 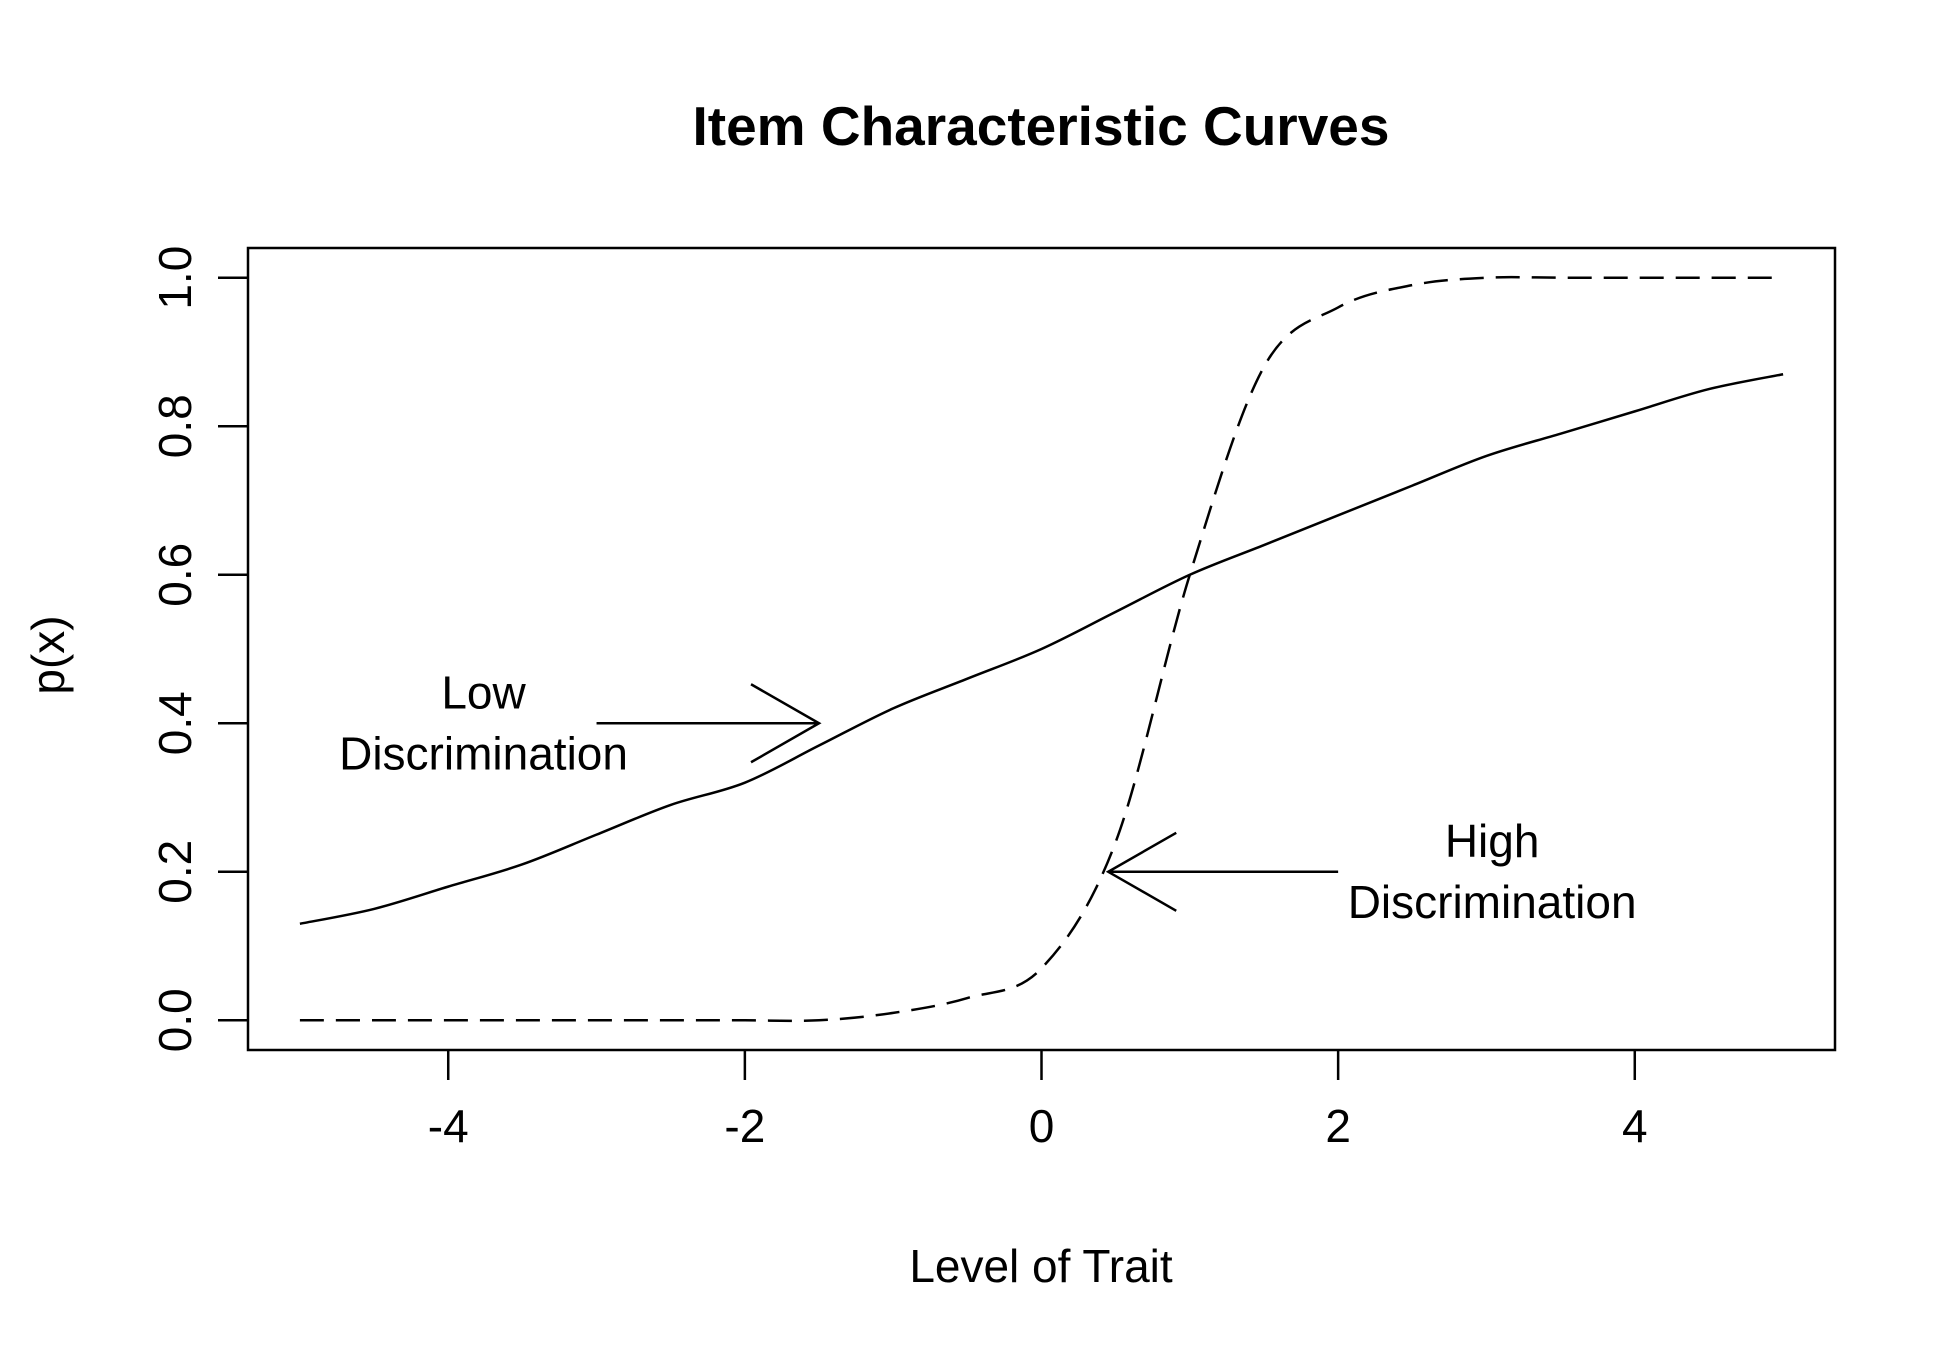 What do you see at coordinates (1635, 1126) in the screenshot?
I see `x-tick-label: 4` at bounding box center [1635, 1126].